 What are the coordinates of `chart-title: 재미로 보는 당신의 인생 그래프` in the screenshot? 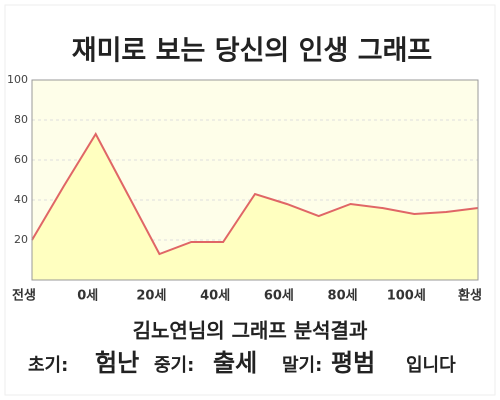 It's located at (252, 51).